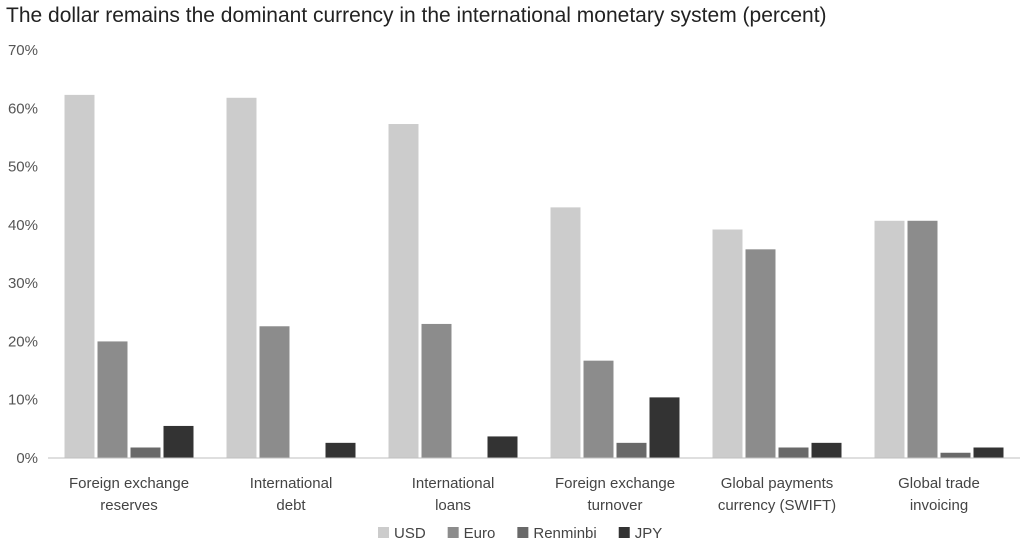 The height and width of the screenshot is (552, 1024). Describe the element at coordinates (624, 532) in the screenshot. I see `legend-swatch-jpy` at that location.